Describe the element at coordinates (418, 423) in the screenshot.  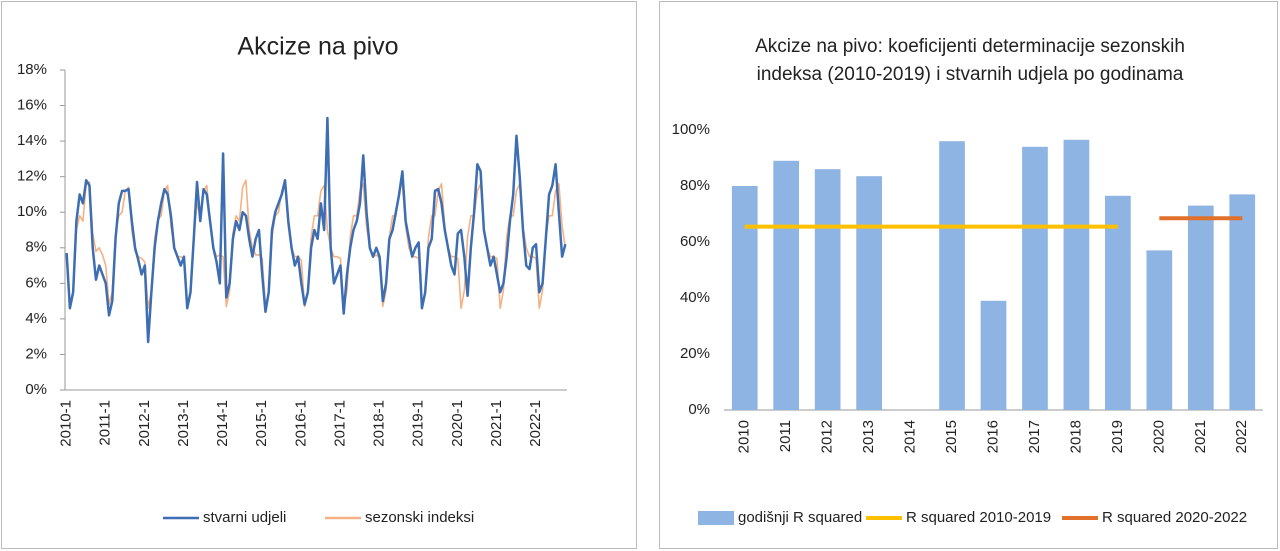
I see `x-tick-label: 2019-1` at that location.